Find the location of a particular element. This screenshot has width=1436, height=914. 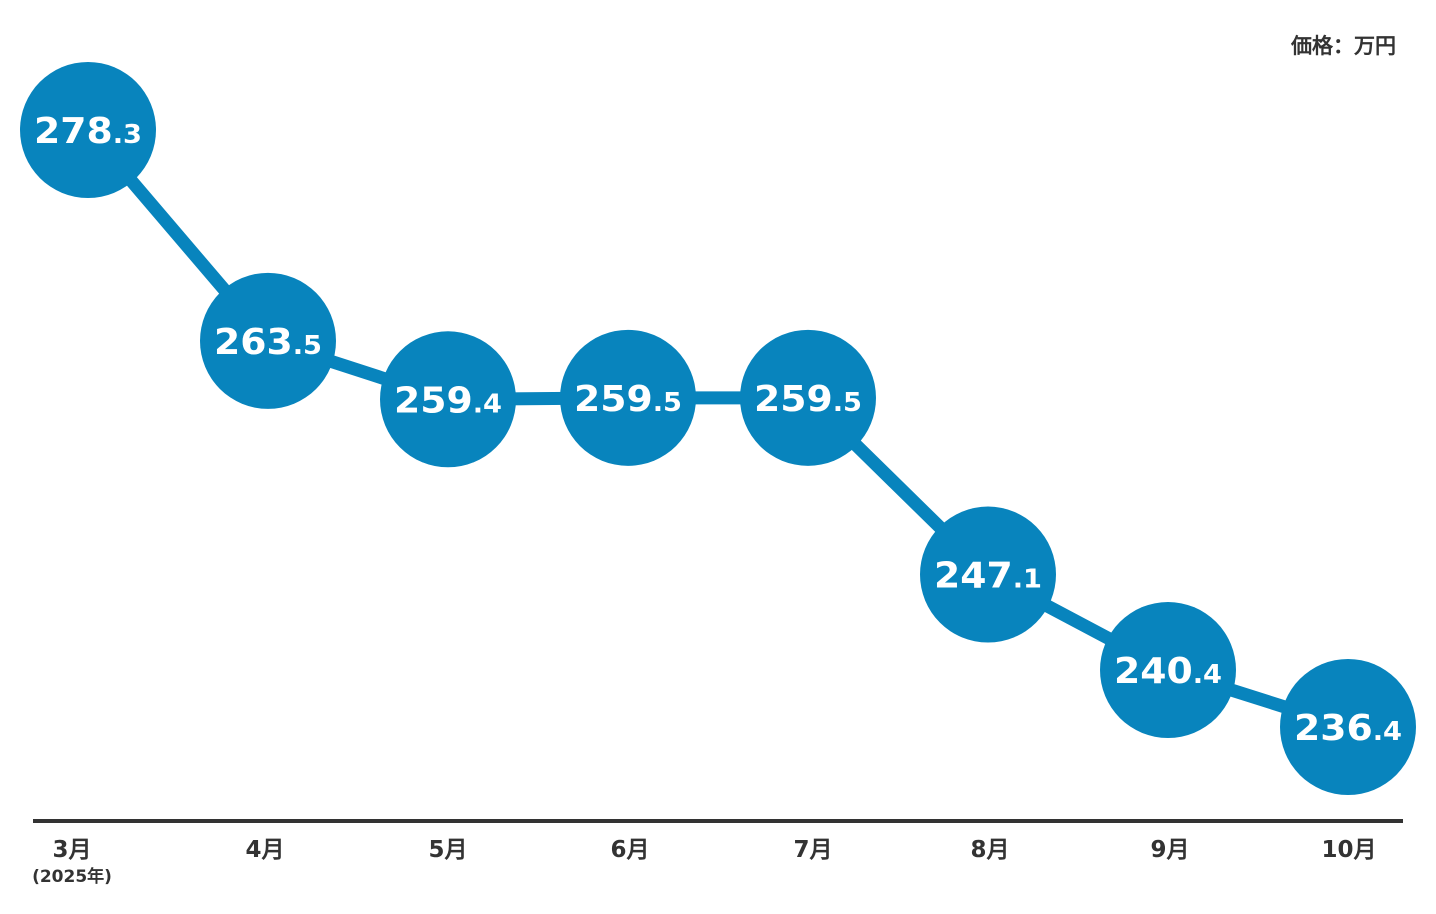

x-tick-layer: 3月 (2025年) 4月 5月 6月 7月 8月 9月 10月 is located at coordinates (704, 862).